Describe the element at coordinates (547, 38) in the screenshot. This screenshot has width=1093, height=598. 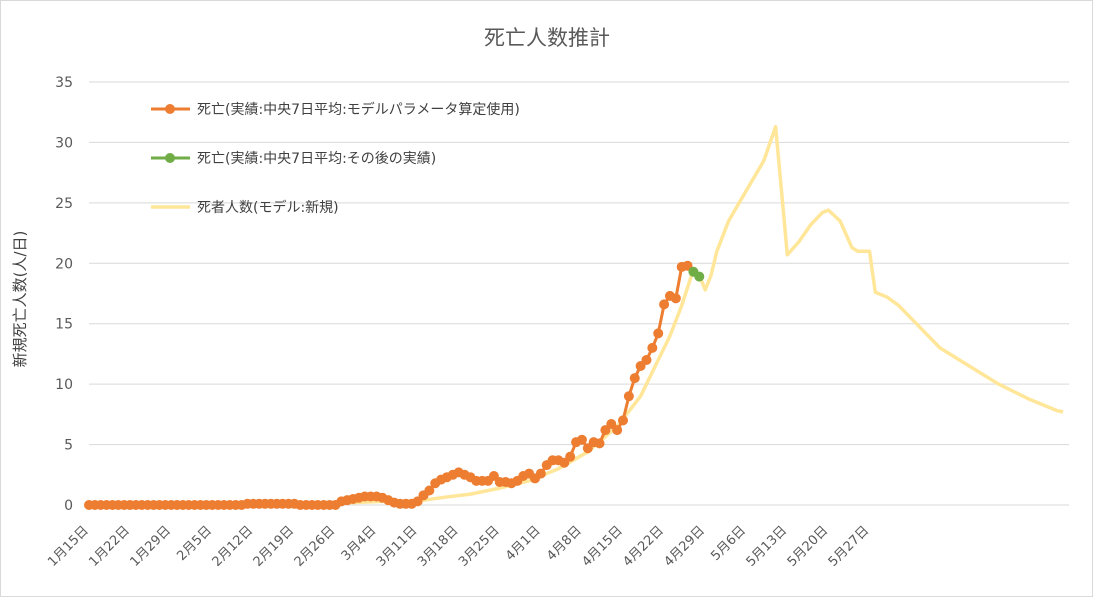
I see `chart-title: 死亡人数推計` at that location.